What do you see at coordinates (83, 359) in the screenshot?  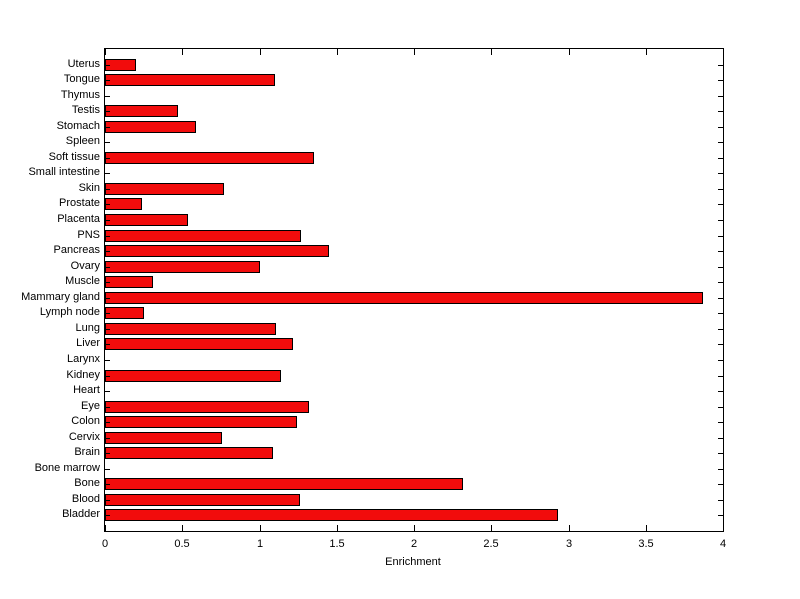 I see `y-tick-label: Larynx` at bounding box center [83, 359].